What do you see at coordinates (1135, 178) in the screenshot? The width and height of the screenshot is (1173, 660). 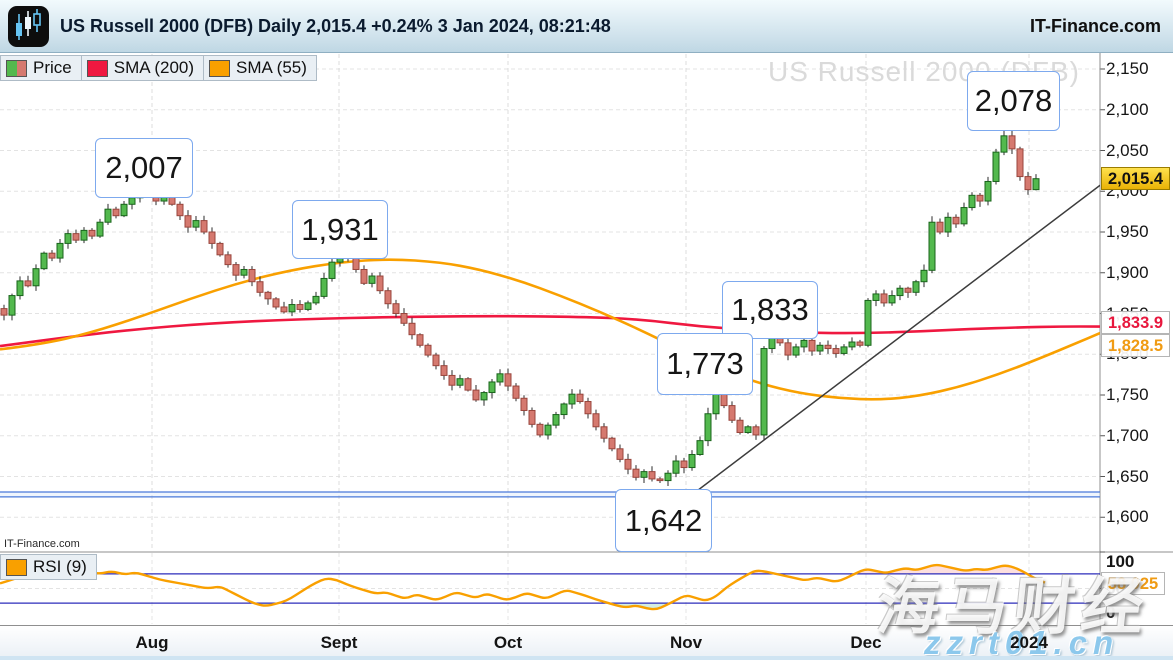 I see `last-price-tag: 2,015.4` at bounding box center [1135, 178].